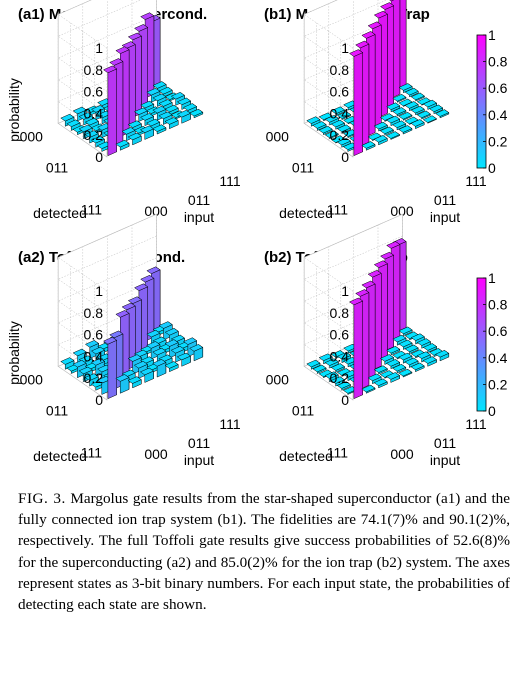 Image resolution: width=526 pixels, height=677 pixels. What do you see at coordinates (94, 70) in the screenshot?
I see `z-tick-label: 0.8` at bounding box center [94, 70].